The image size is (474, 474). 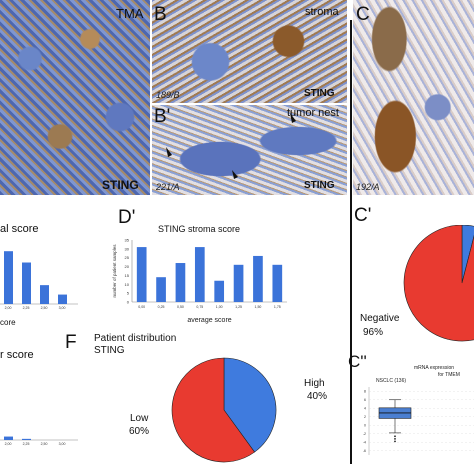 I want to click on tumor-nest-sample-id: 221/A, so click(x=168, y=187).